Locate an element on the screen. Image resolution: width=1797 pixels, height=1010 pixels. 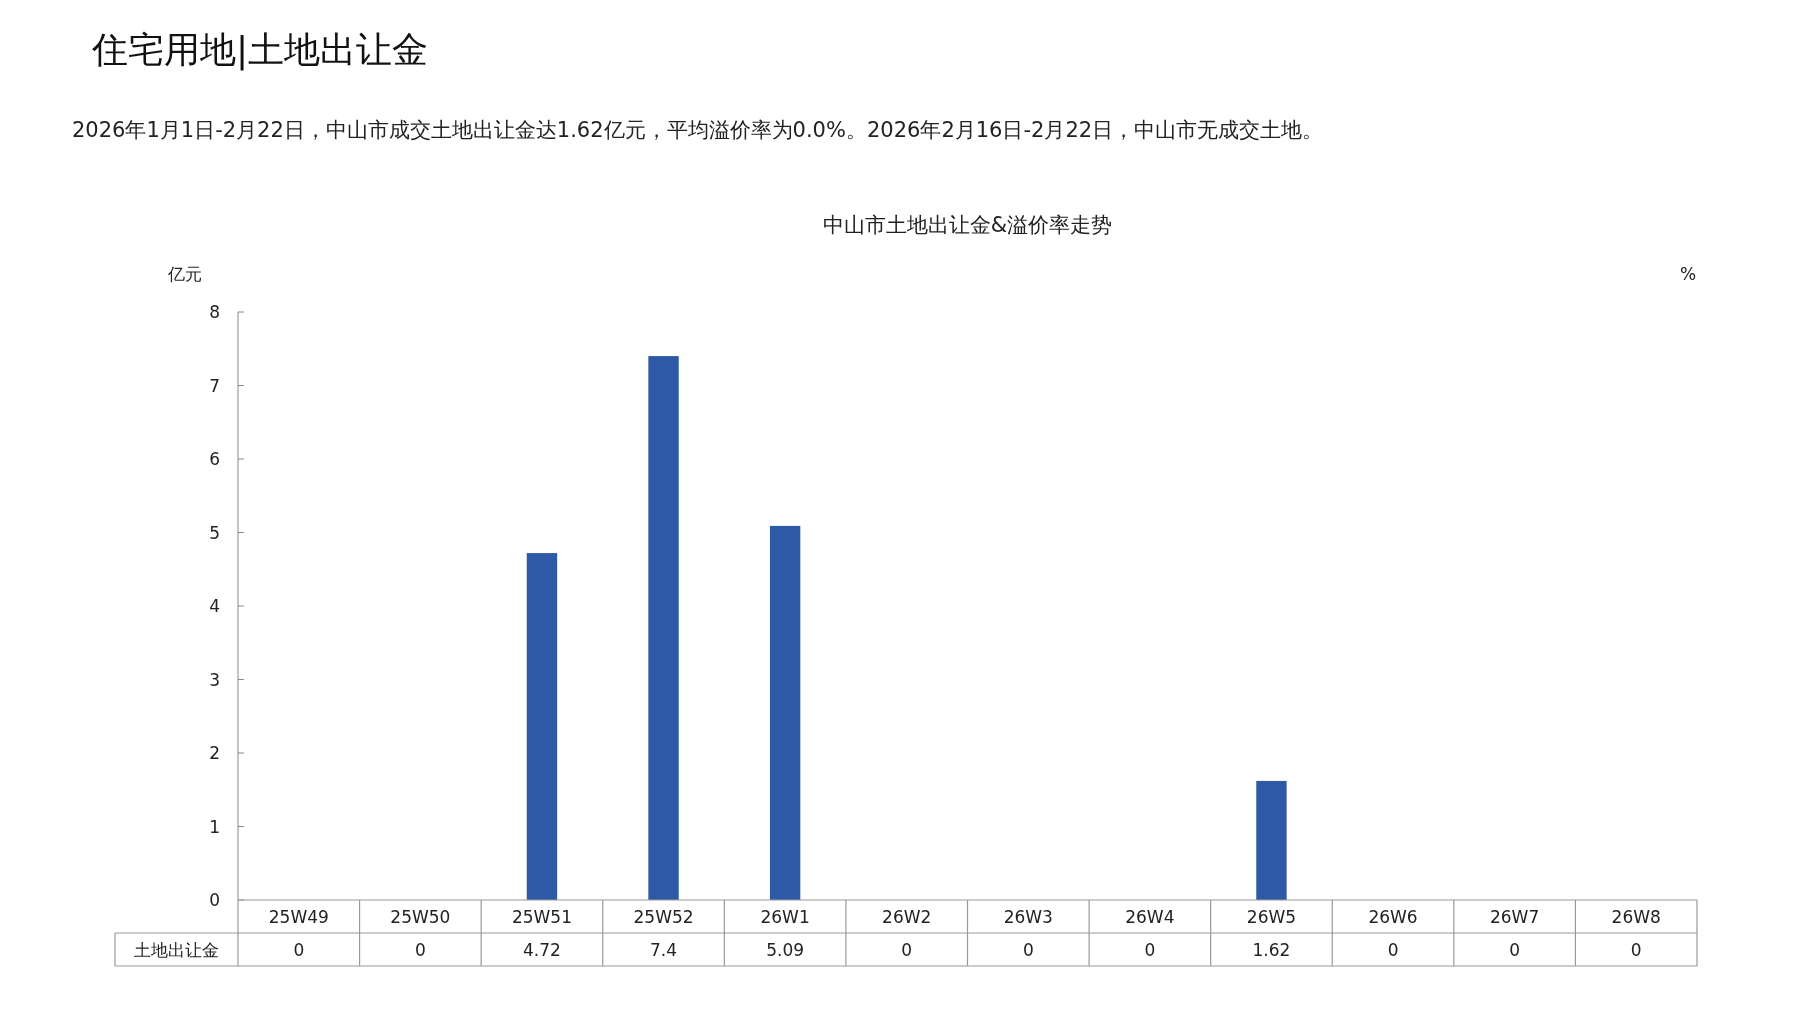
x-tick-label: 26W2 is located at coordinates (907, 916).